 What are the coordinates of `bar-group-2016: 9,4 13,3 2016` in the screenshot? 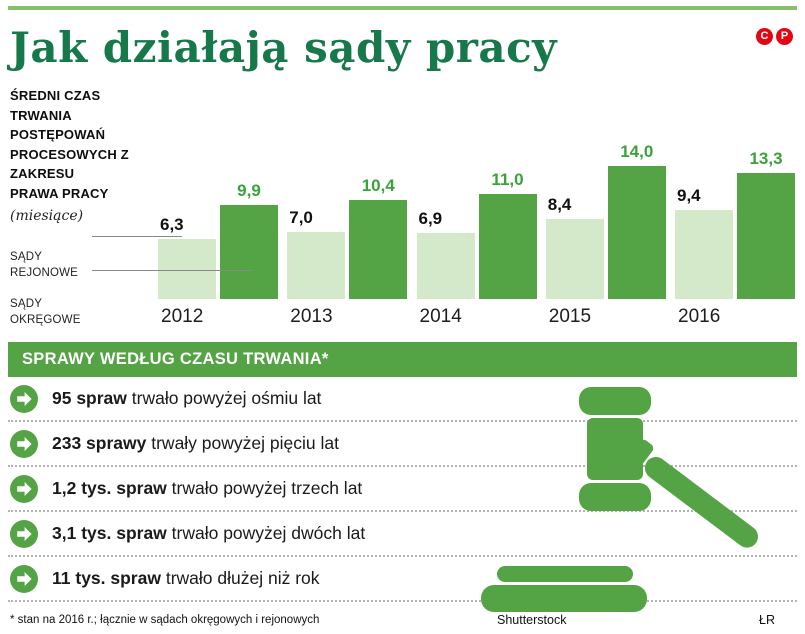 It's located at (735, 225).